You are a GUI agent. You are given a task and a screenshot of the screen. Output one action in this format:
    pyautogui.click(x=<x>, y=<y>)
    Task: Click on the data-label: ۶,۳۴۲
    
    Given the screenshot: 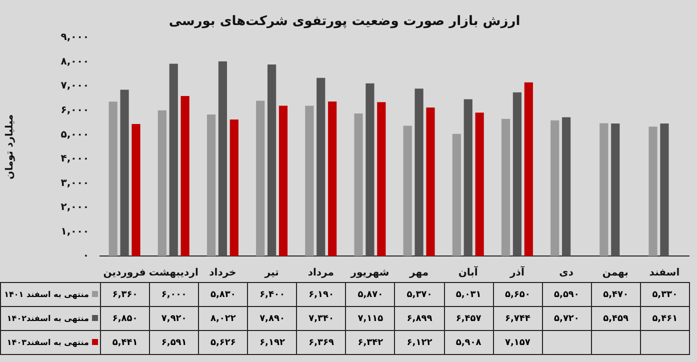 What is the action you would take?
    pyautogui.click(x=370, y=342)
    